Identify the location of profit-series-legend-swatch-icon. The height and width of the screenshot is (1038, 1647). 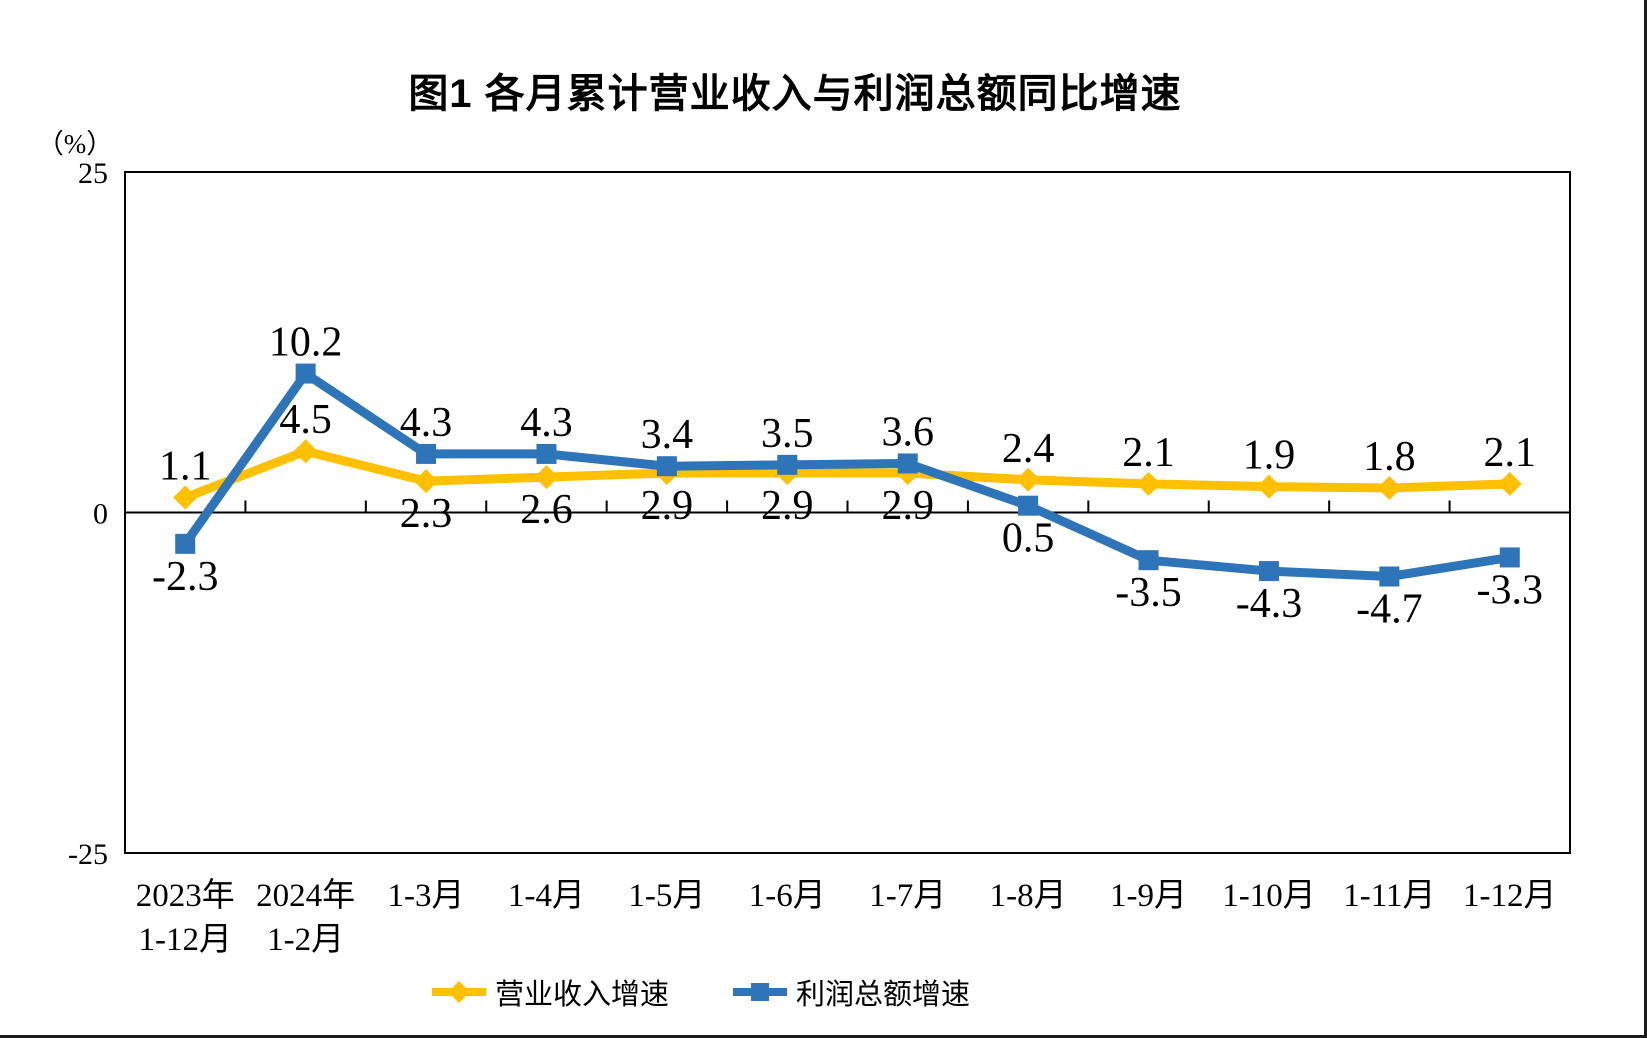
(760, 992).